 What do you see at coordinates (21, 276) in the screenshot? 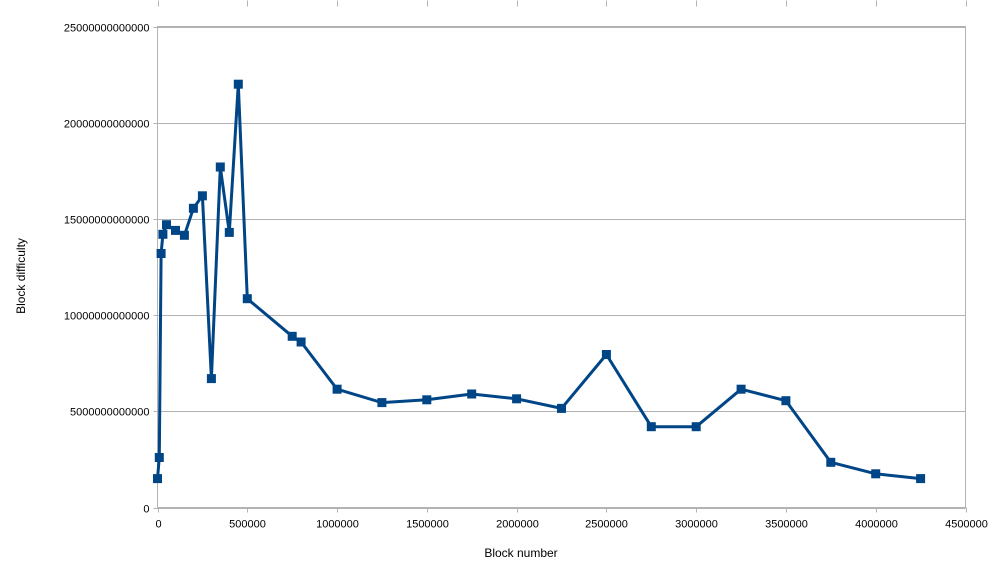
I see `y-axis-label: Block difficulty` at bounding box center [21, 276].